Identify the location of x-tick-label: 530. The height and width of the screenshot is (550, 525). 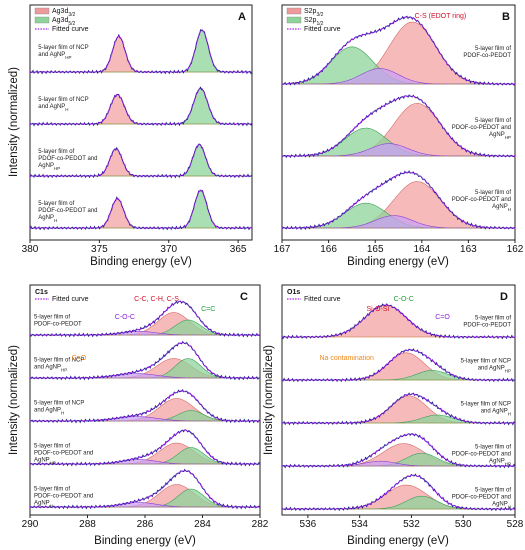
(463, 524).